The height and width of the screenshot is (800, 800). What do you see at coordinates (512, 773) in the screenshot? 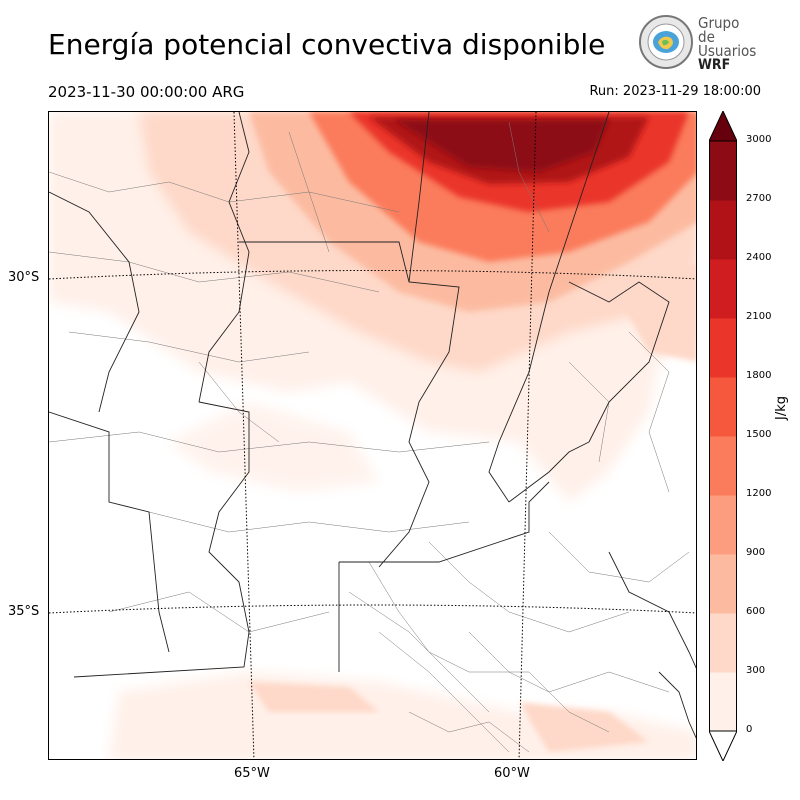
I see `lon-label-60w: 60°W` at bounding box center [512, 773].